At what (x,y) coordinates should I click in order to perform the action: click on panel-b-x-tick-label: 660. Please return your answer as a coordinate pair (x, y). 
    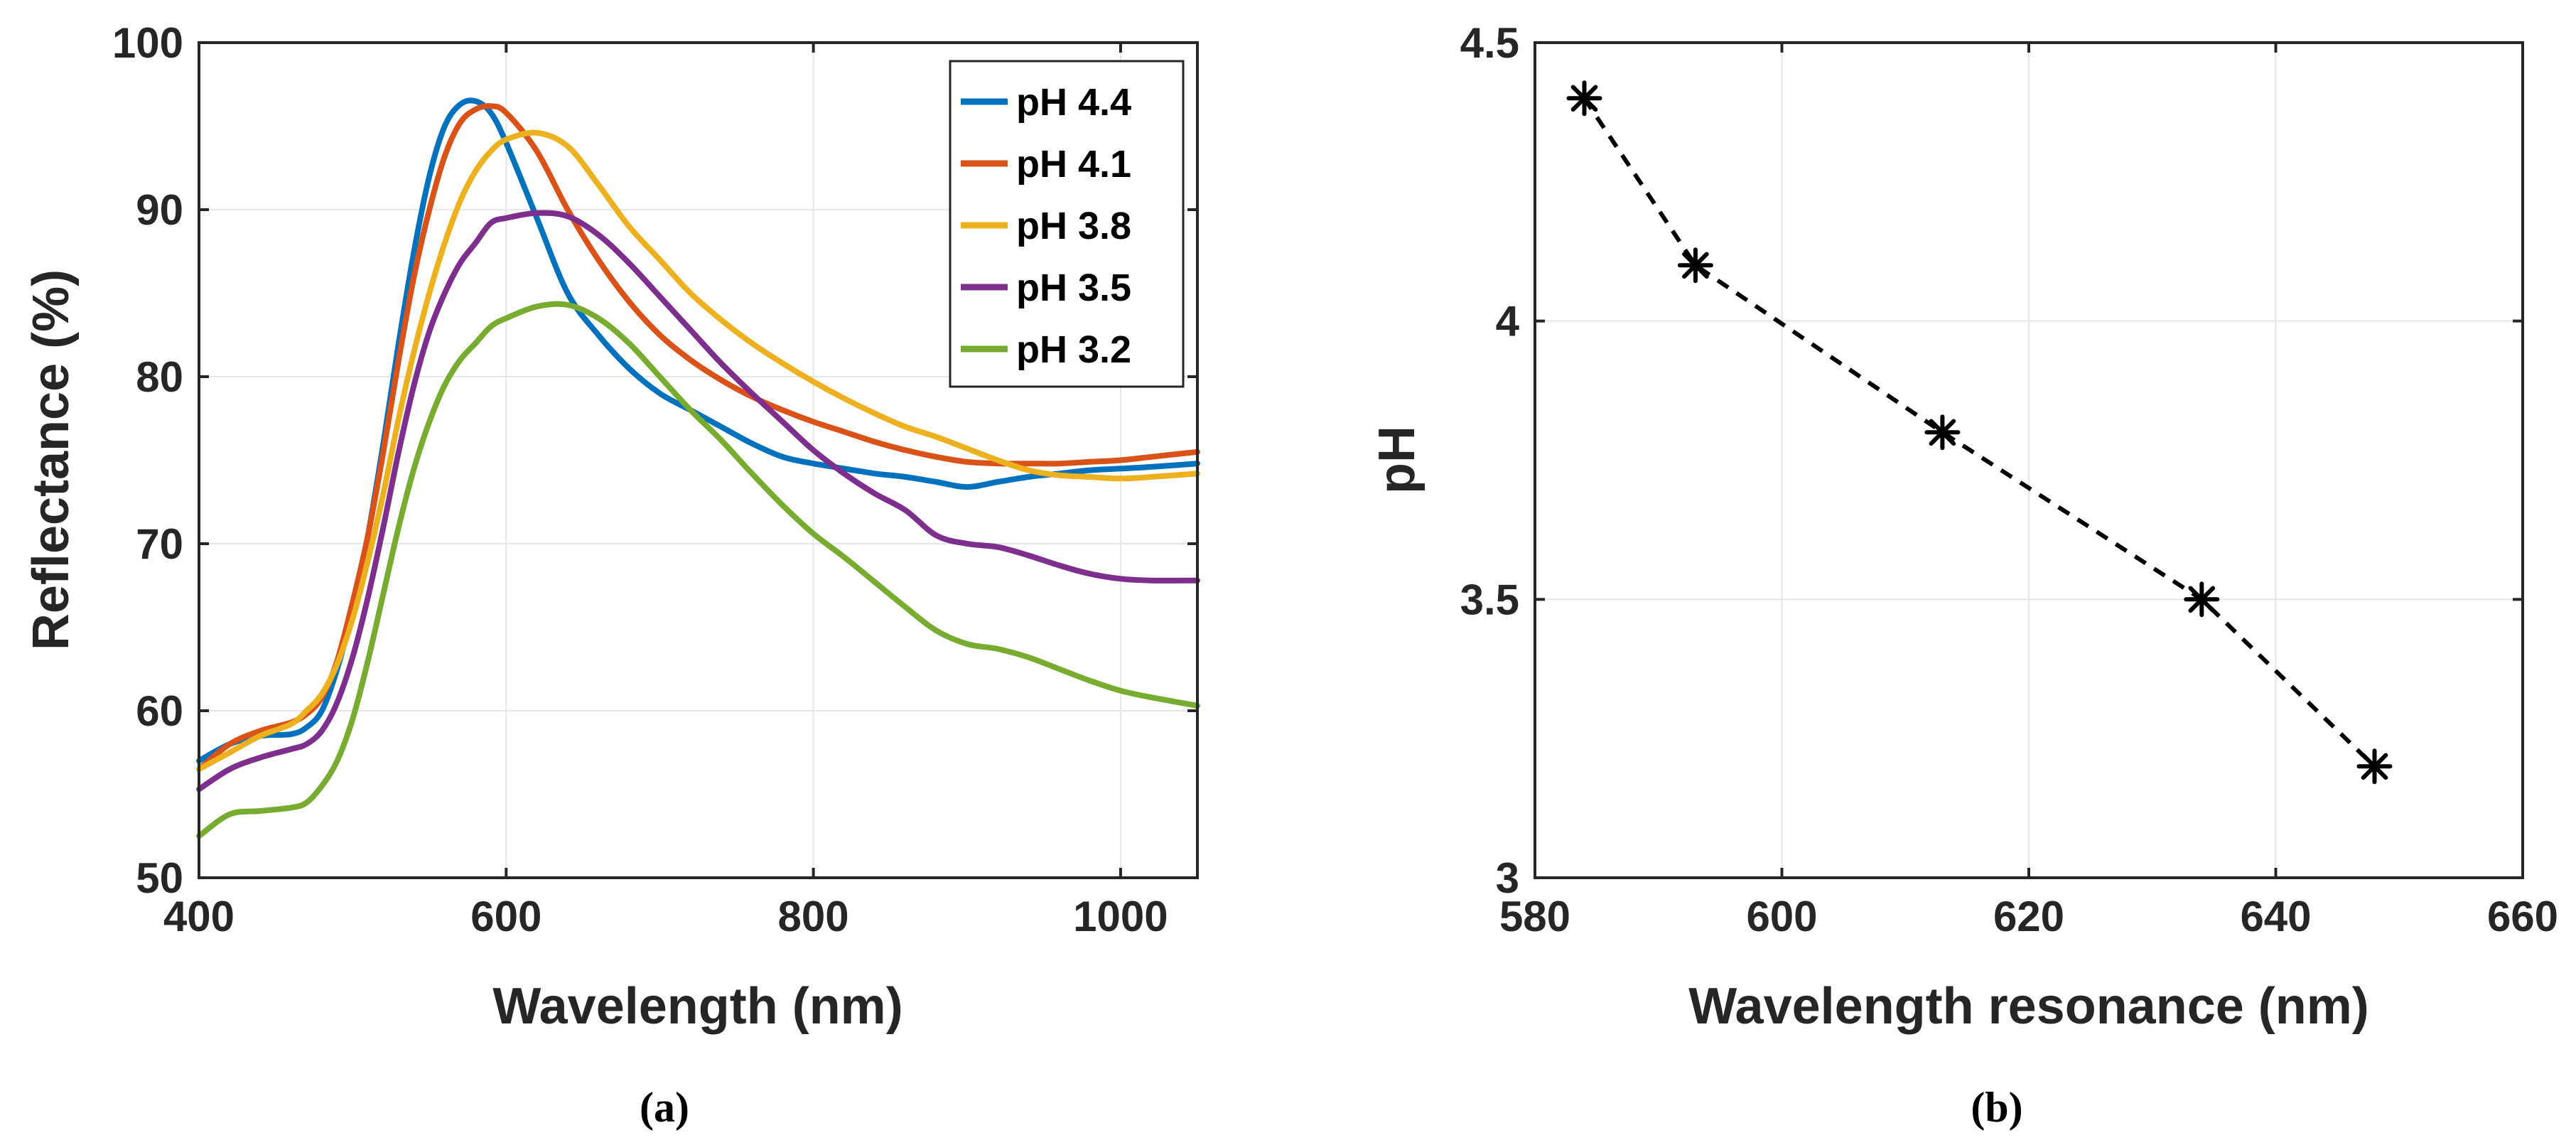
    Looking at the image, I should click on (2522, 916).